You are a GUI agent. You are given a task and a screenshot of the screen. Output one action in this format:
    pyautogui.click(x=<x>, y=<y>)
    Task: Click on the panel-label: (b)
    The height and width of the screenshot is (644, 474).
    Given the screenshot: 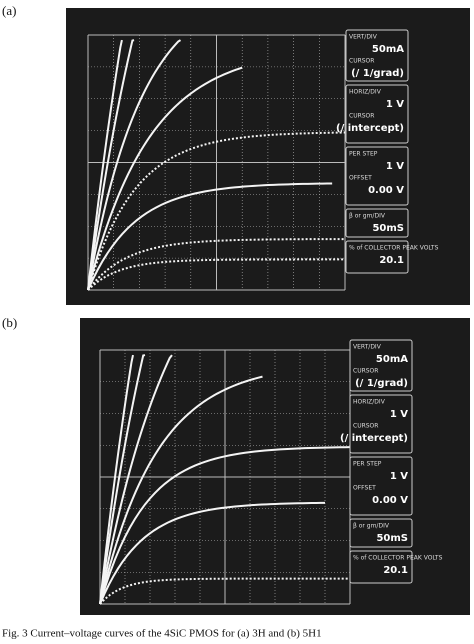 What is the action you would take?
    pyautogui.click(x=9, y=322)
    